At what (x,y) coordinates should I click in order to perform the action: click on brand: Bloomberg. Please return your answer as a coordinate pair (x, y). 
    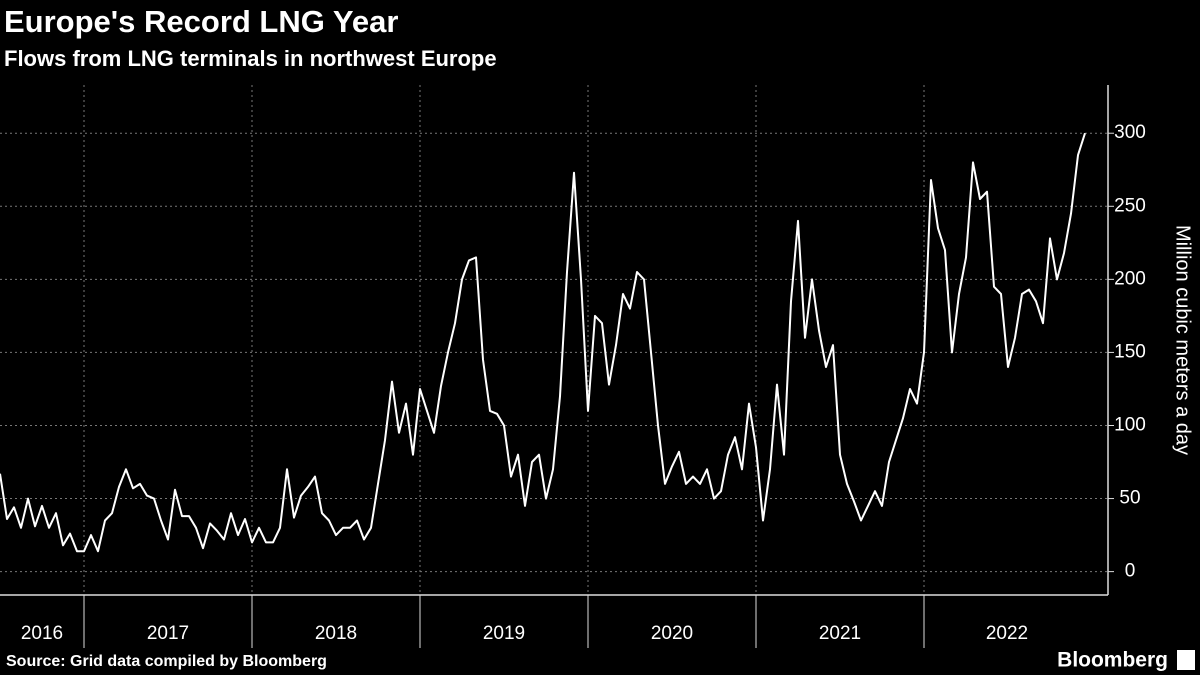
    Looking at the image, I should click on (1112, 660).